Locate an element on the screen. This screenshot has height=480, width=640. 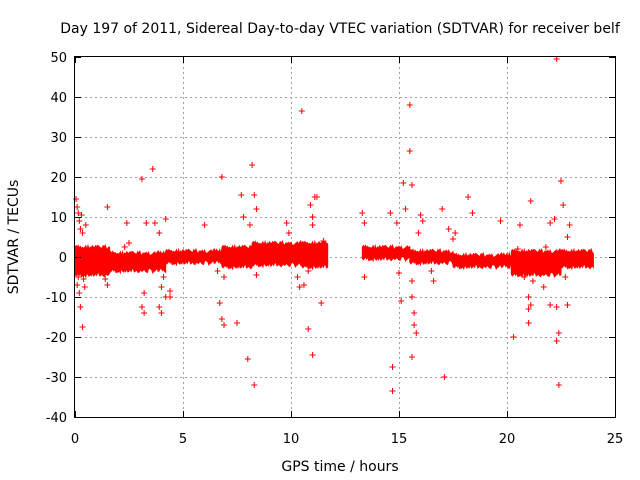
x-tick-label: 15 is located at coordinates (399, 439).